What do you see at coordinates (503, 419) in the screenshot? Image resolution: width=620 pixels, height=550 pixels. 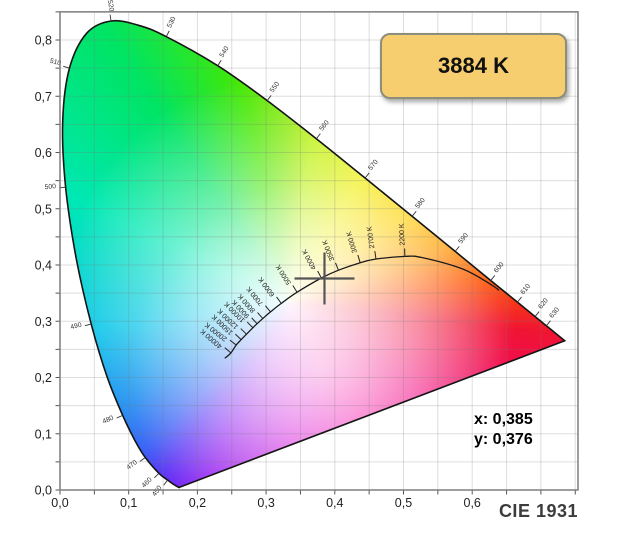 I see `readout-x: x: 0,385` at bounding box center [503, 419].